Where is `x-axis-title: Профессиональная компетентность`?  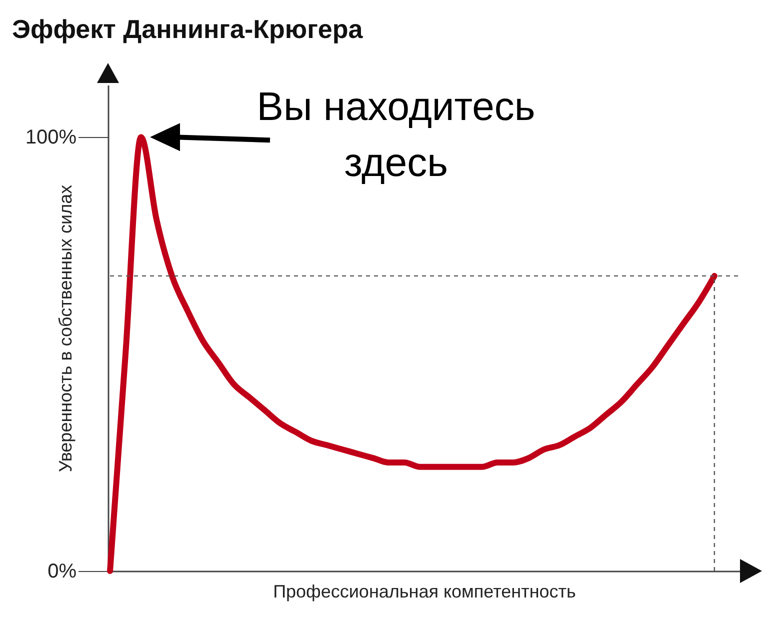 x-axis-title: Профессиональная компетентность is located at coordinates (424, 592).